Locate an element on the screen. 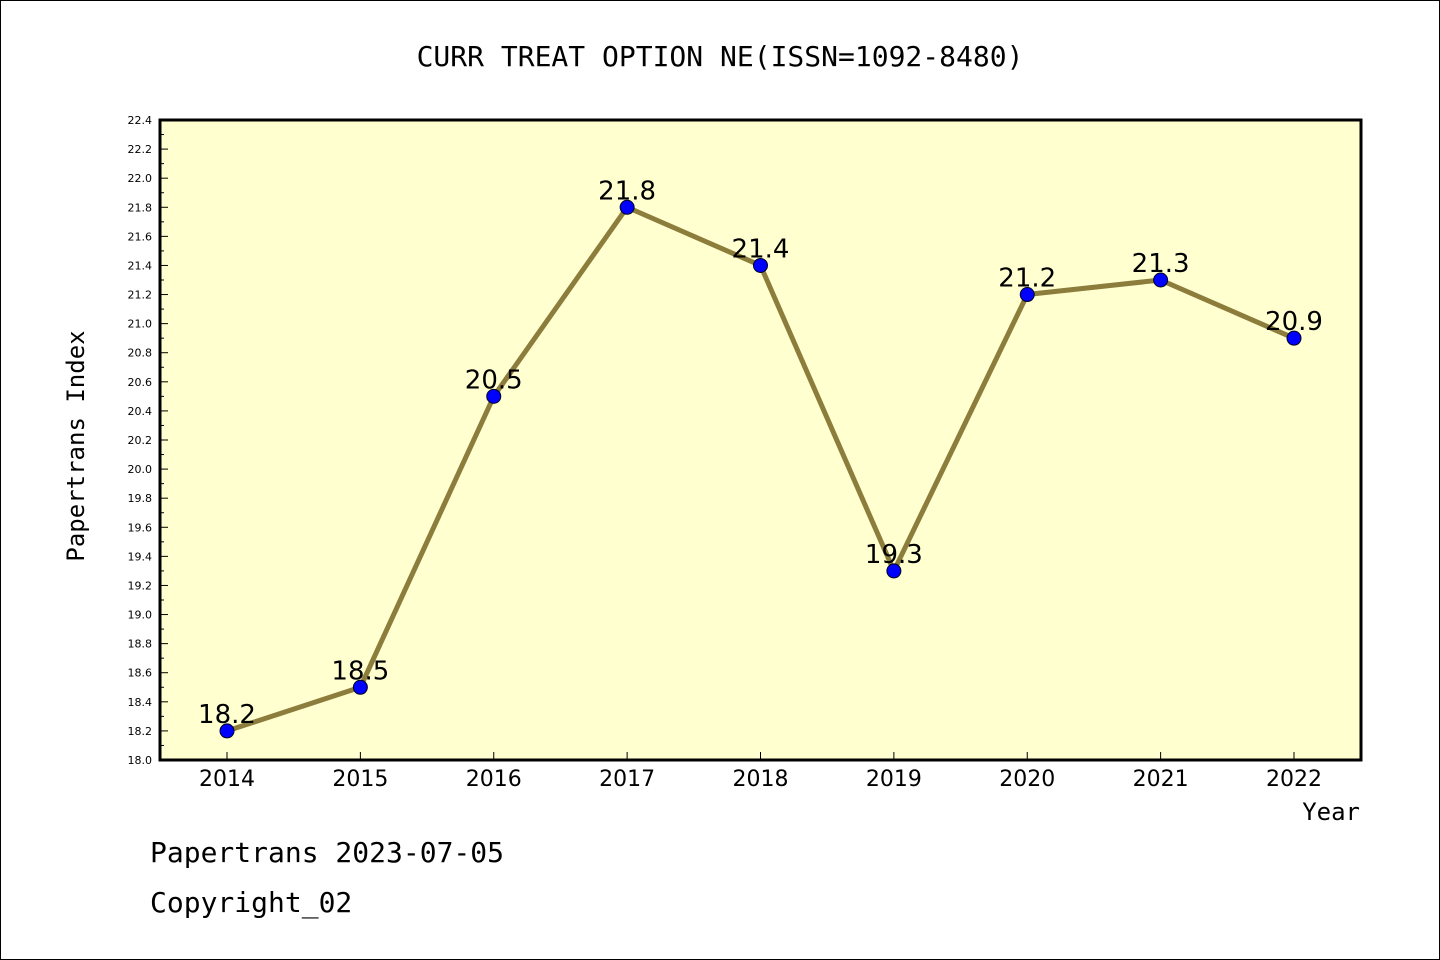 The width and height of the screenshot is (1440, 960). x-axis: 2014 2015 2016 2017 2018 2019 2020 2021 2022 is located at coordinates (760, 772).